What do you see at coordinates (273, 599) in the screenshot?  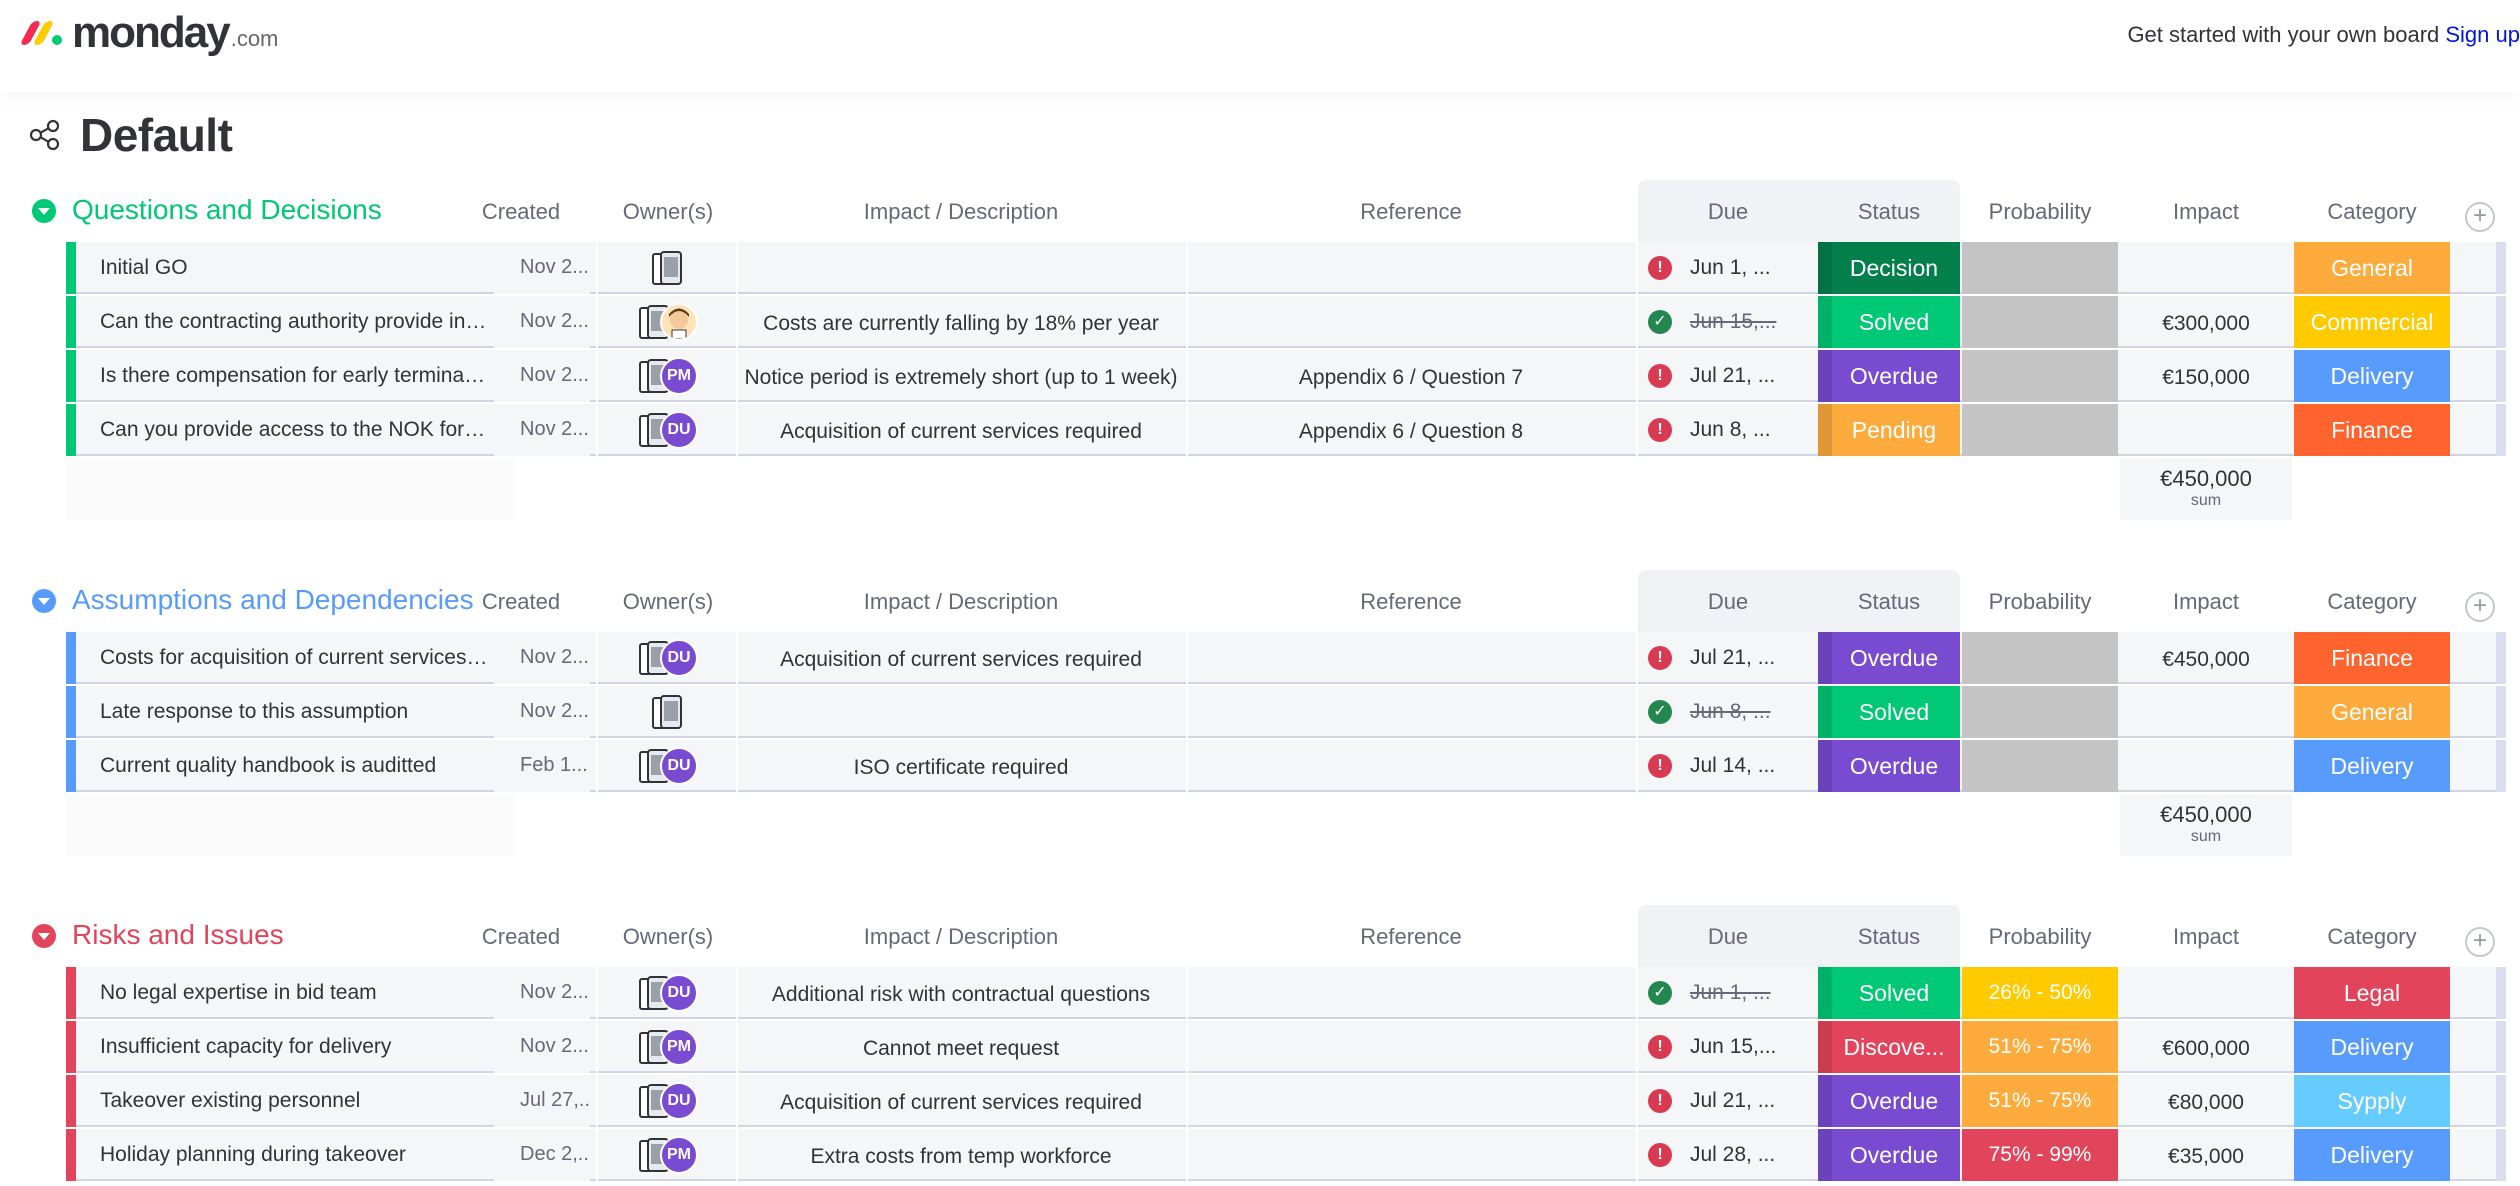 I see `group-title: Assumptions and Dependencies` at bounding box center [273, 599].